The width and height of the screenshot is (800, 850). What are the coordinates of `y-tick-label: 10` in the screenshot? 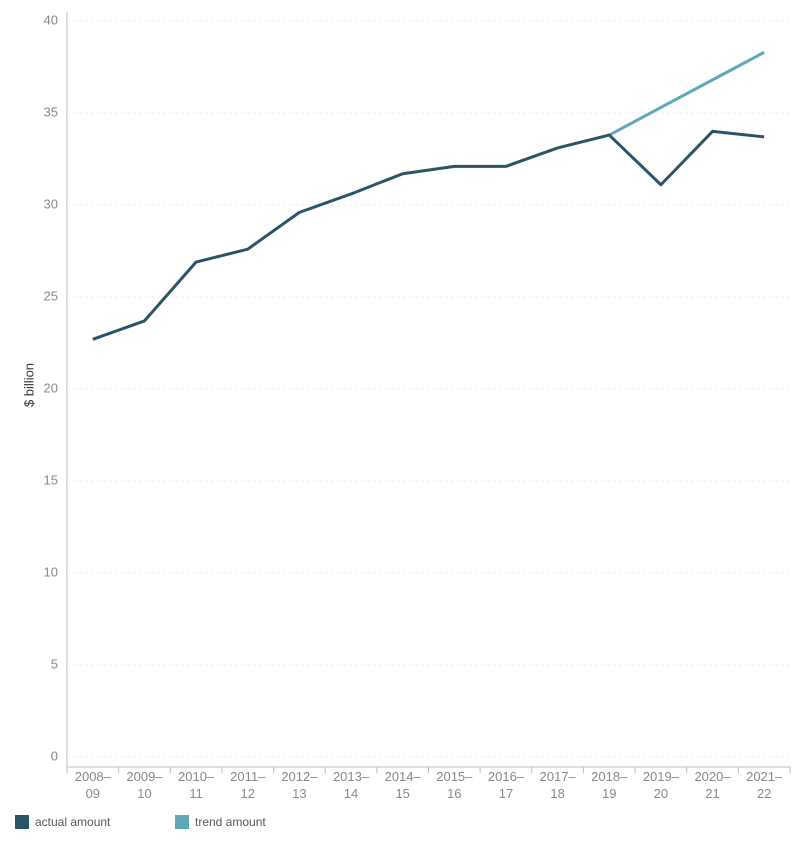 It's located at (51, 571).